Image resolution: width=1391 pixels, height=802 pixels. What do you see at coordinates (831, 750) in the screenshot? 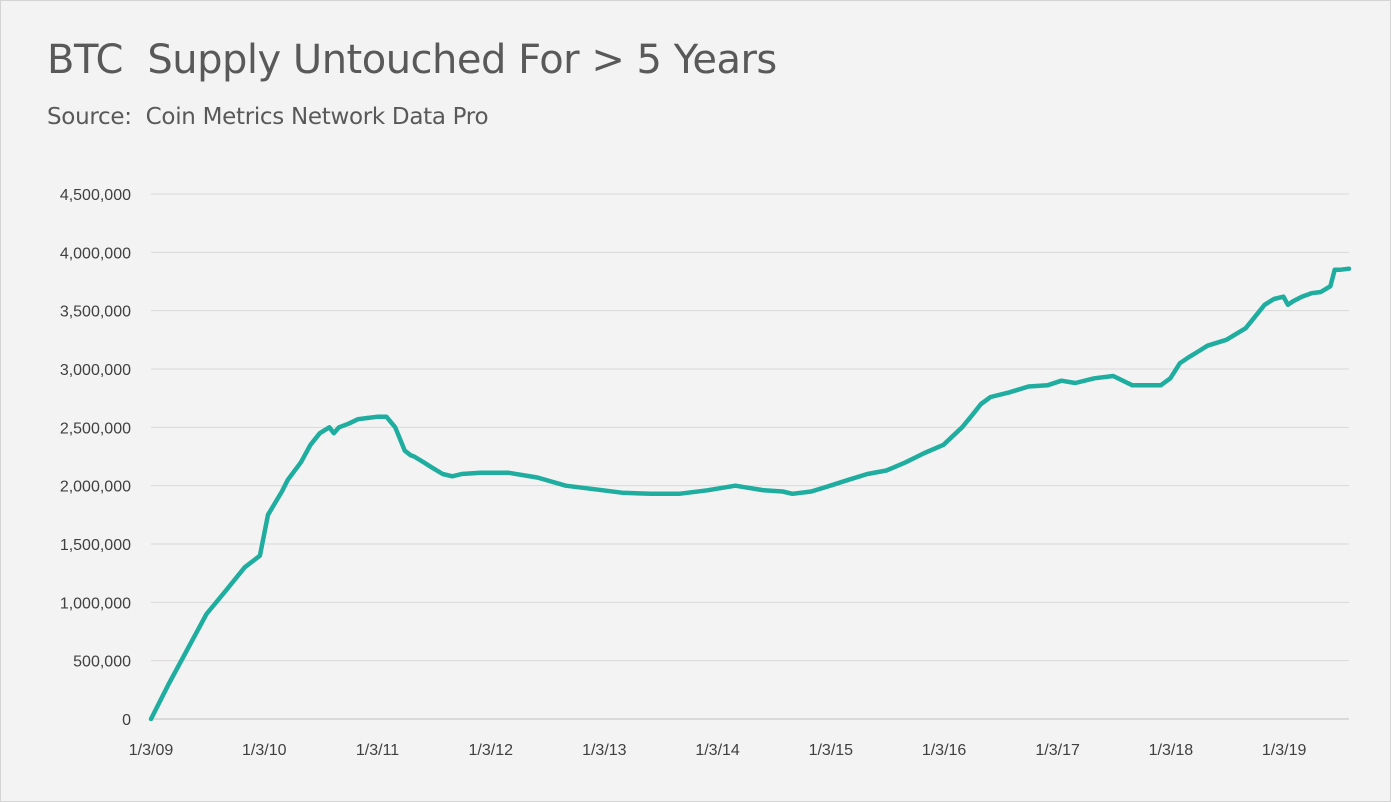
I see `x-tick-label: 1/3/15` at bounding box center [831, 750].